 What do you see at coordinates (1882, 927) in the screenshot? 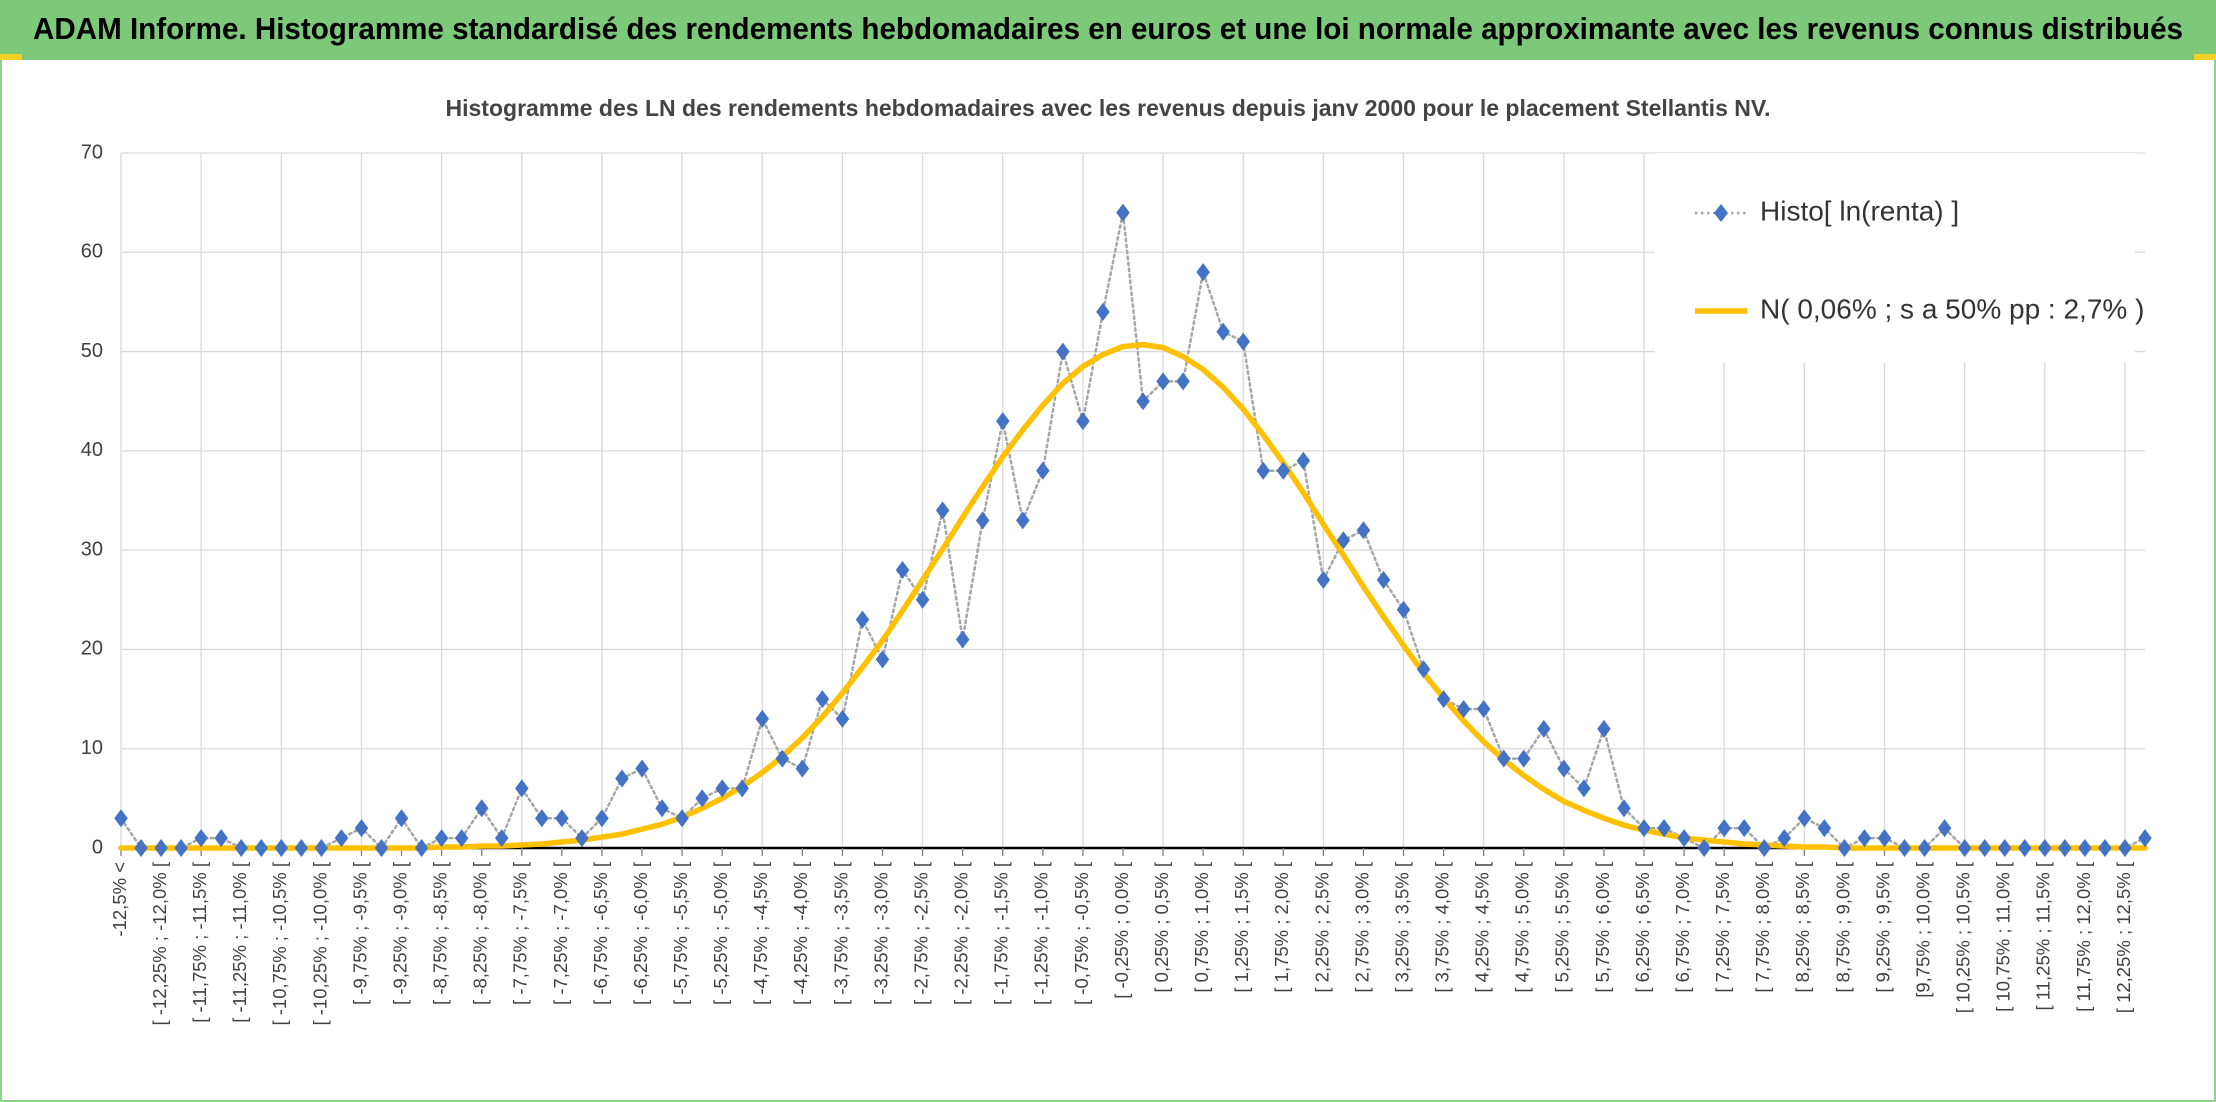
I see `x-tick-label: [ 9,25% ; 9,5% [` at bounding box center [1882, 927].